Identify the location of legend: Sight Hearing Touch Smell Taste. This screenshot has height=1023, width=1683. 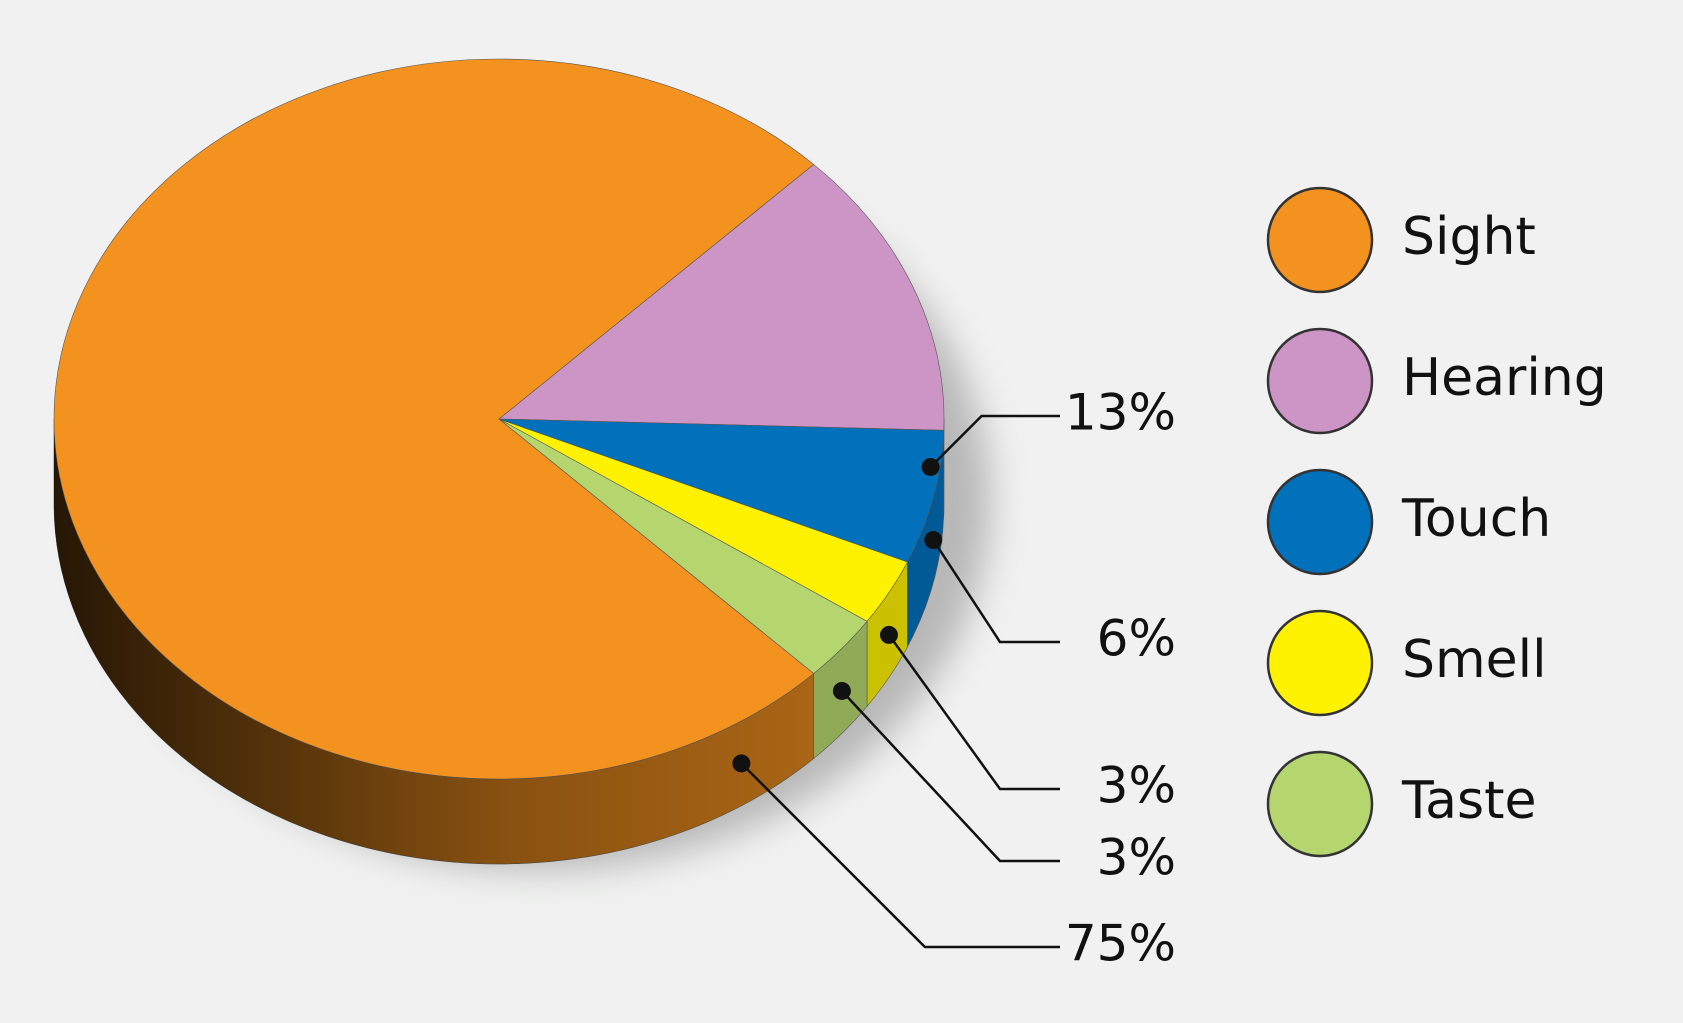
(1436, 522).